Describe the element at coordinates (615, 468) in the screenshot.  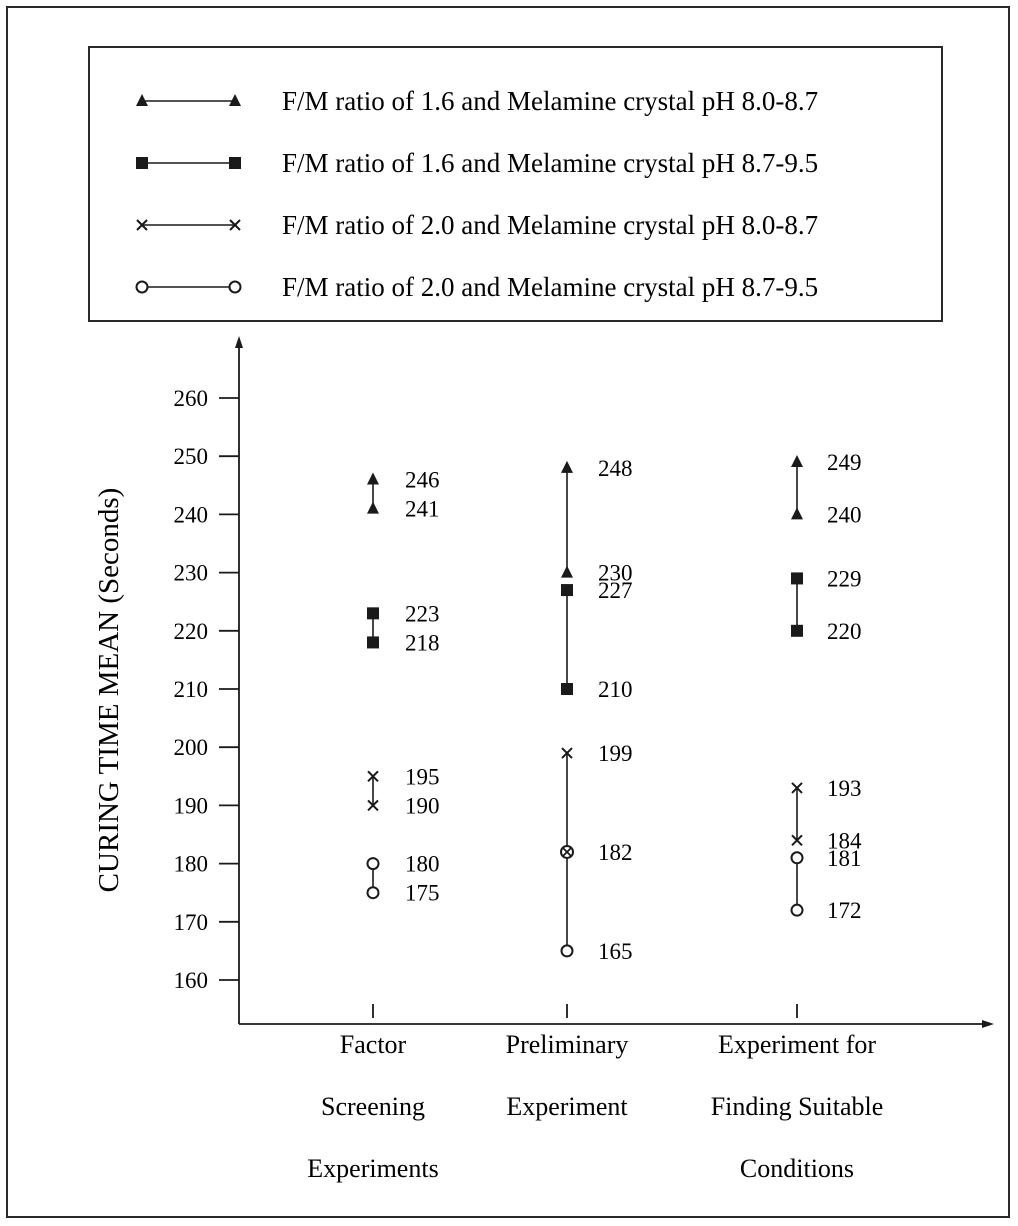
I see `data-label: 248` at that location.